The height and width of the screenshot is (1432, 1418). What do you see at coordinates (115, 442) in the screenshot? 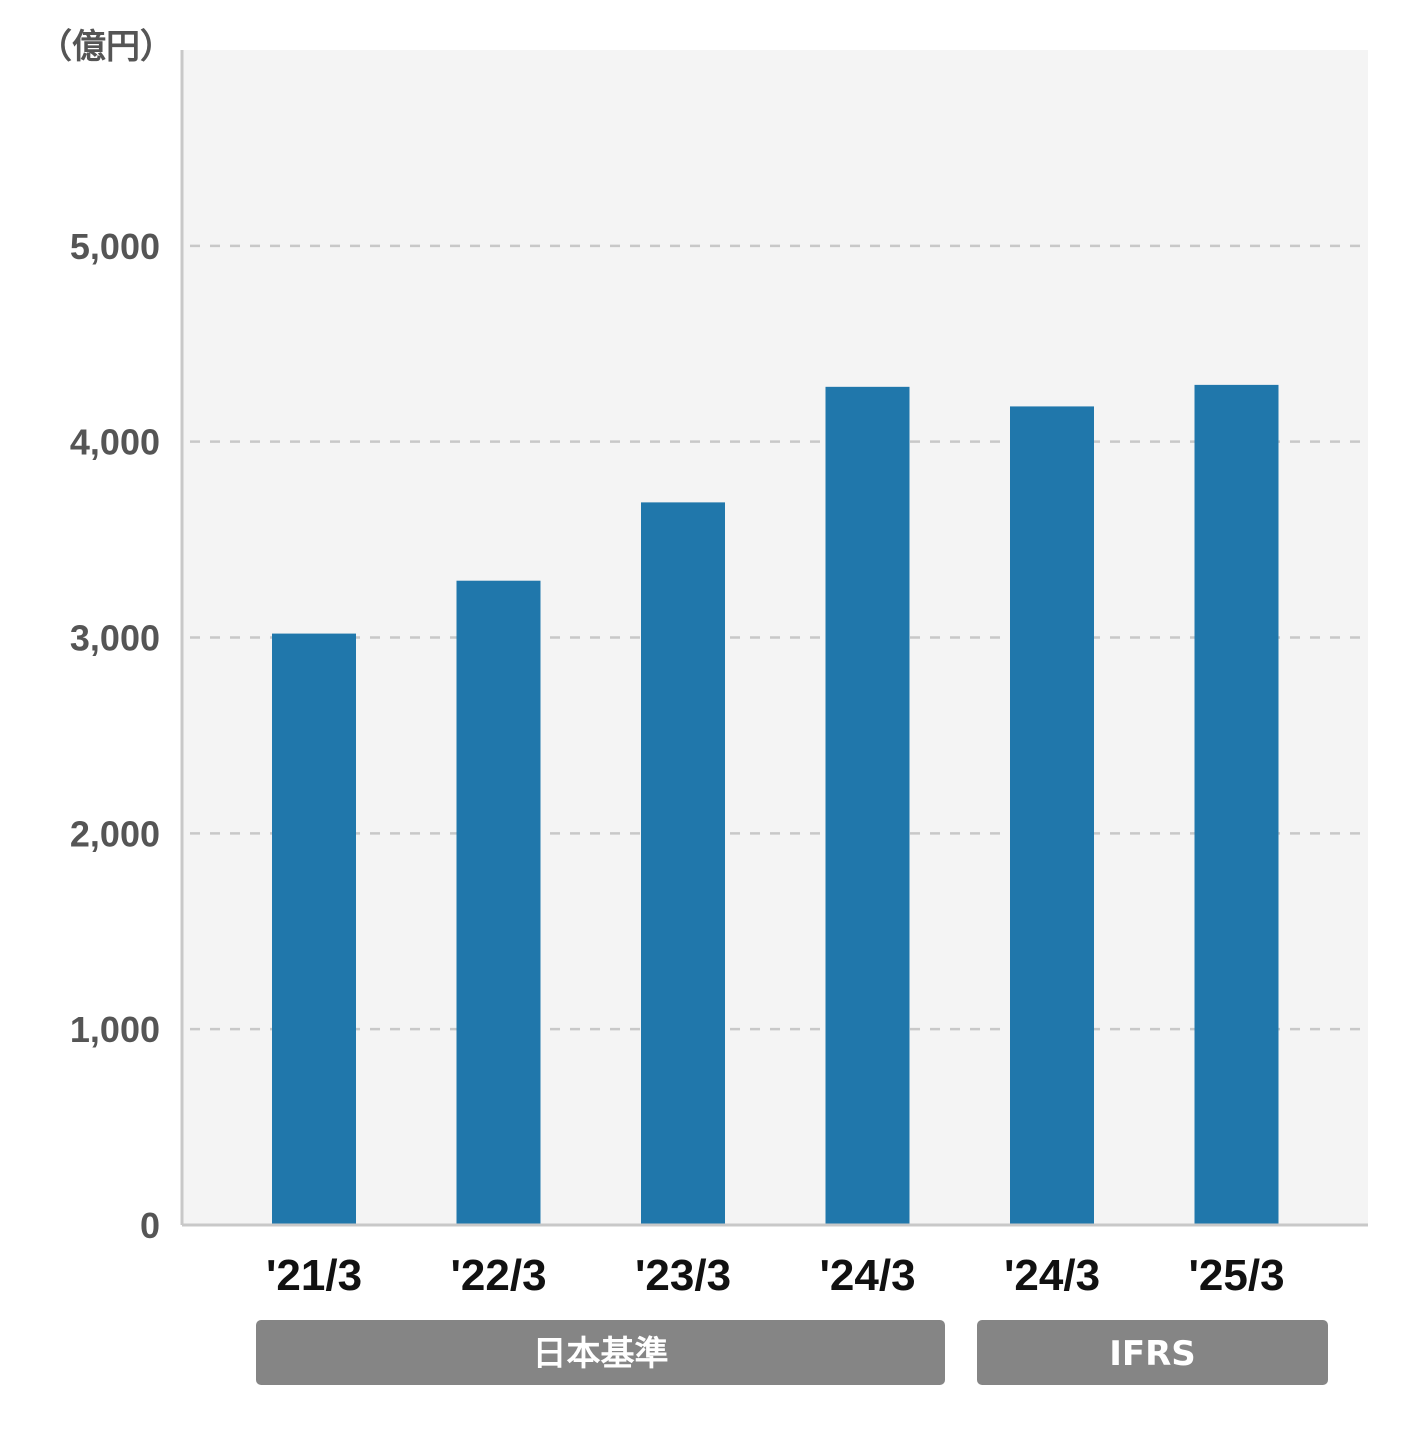
I see `y-tick-label: 4,000` at bounding box center [115, 442].